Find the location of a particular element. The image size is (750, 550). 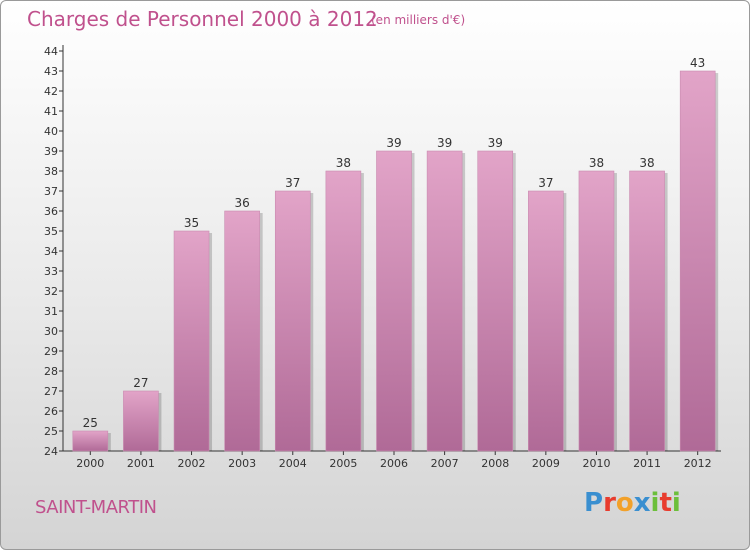

y-tick-label: 32 is located at coordinates (51, 291).